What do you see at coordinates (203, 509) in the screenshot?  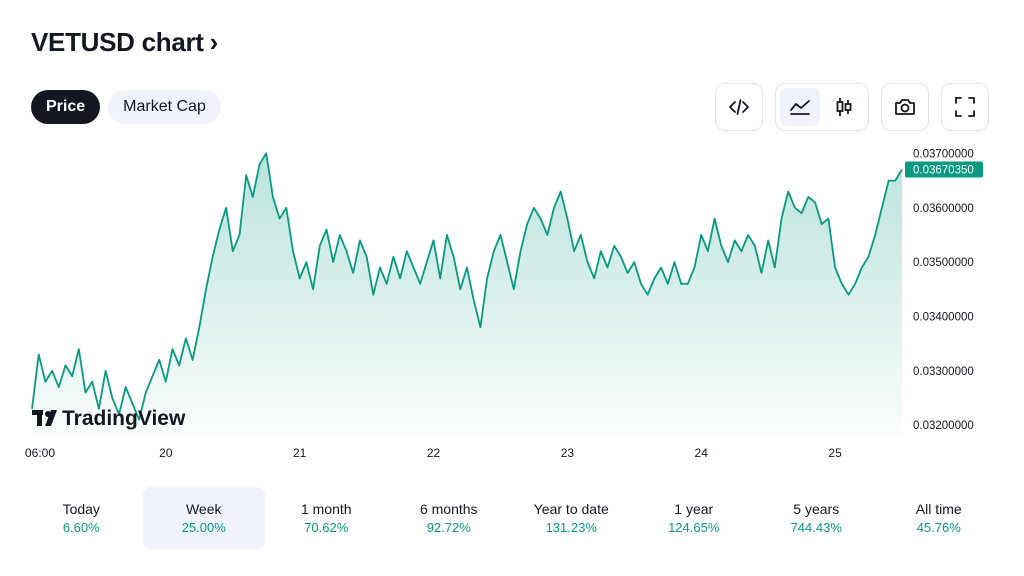 I see `period-label: Week` at bounding box center [203, 509].